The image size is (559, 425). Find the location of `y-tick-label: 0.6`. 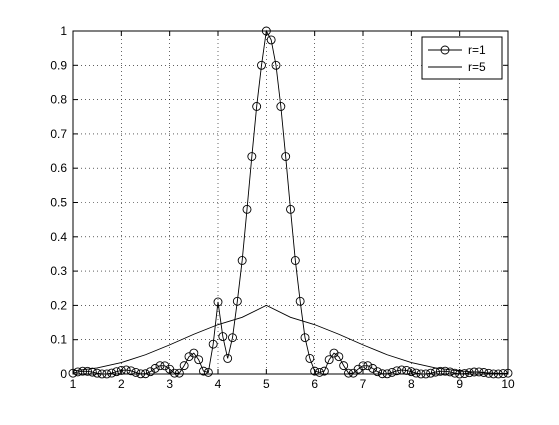

y-tick-label: 0.6 is located at coordinates (58, 168).